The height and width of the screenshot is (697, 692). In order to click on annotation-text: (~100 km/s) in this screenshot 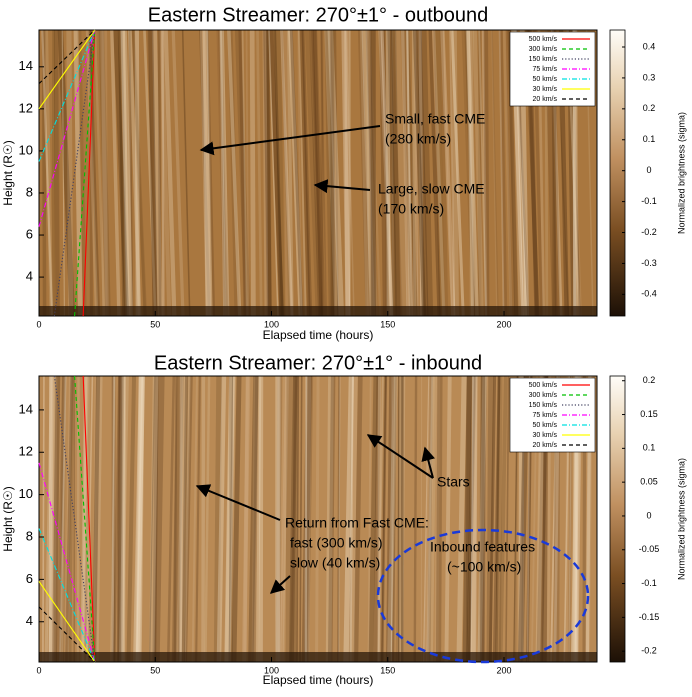, I will do `click(484, 567)`.